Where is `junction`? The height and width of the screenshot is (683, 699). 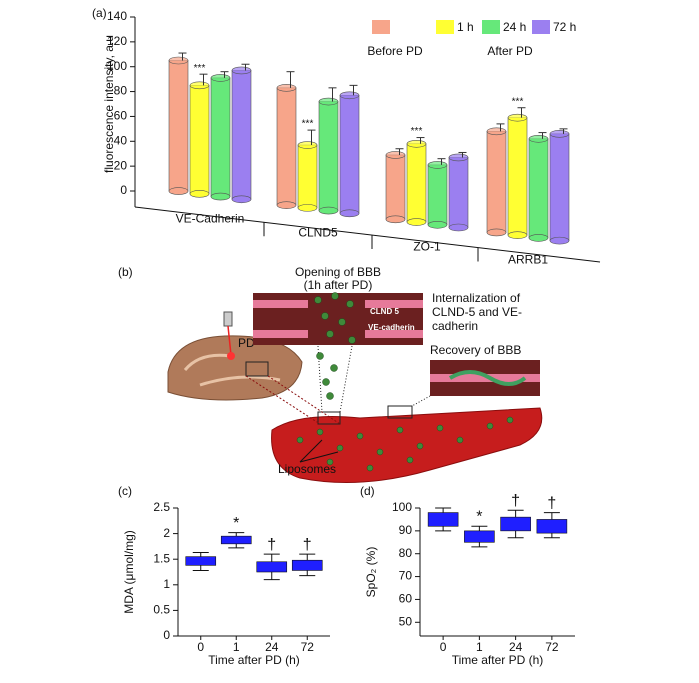
junction is located at coordinates (487, 378).